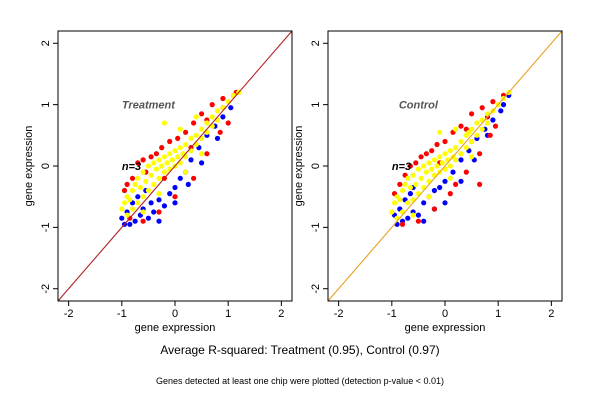 The image size is (600, 400). Describe the element at coordinates (392, 314) in the screenshot. I see `x-tick-label: -1` at that location.